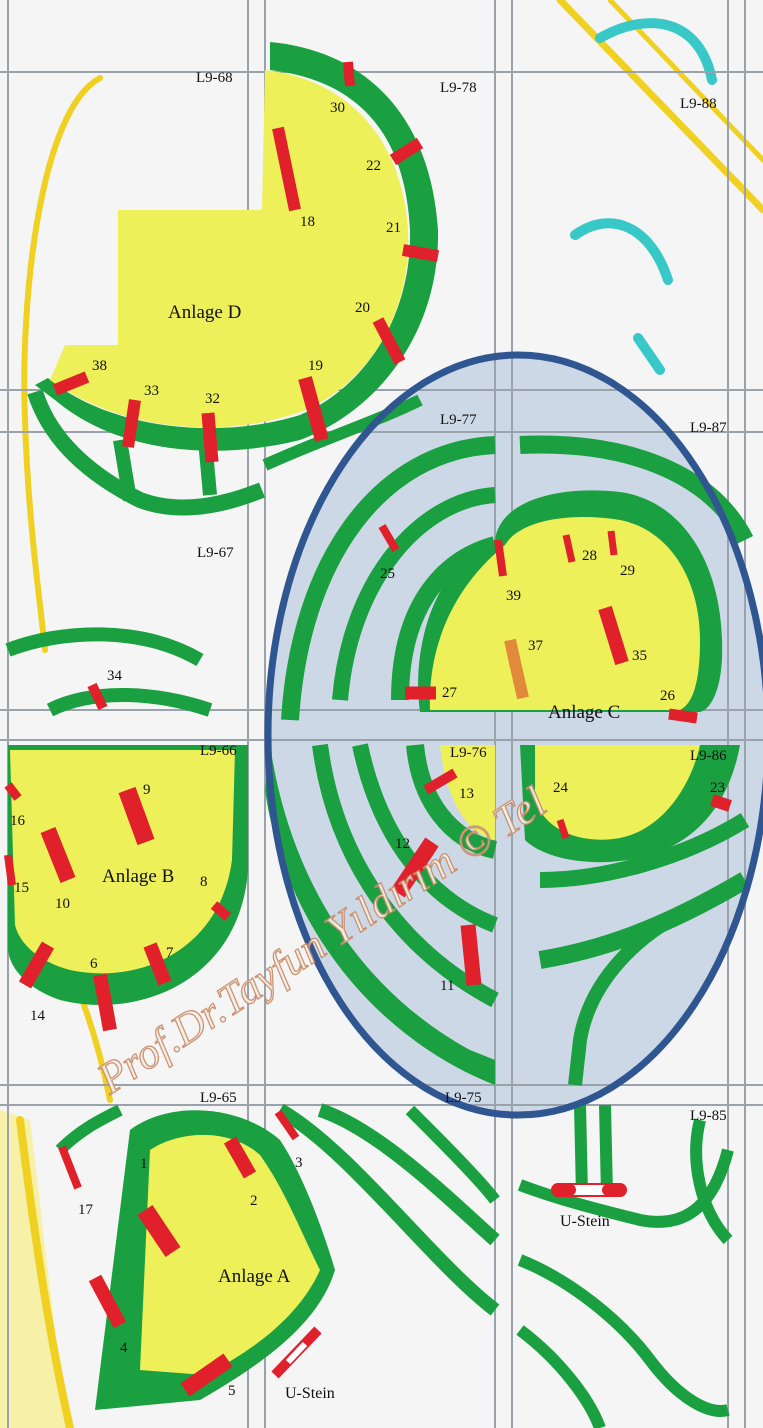  I want to click on ustein-label: U-Stein, so click(310, 1393).